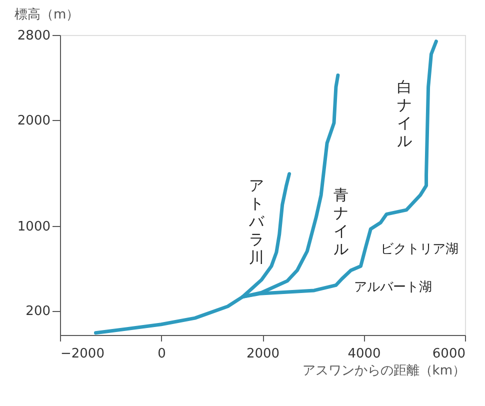 The image size is (485, 406). I want to click on y-tick-label: 1000, so click(33, 226).